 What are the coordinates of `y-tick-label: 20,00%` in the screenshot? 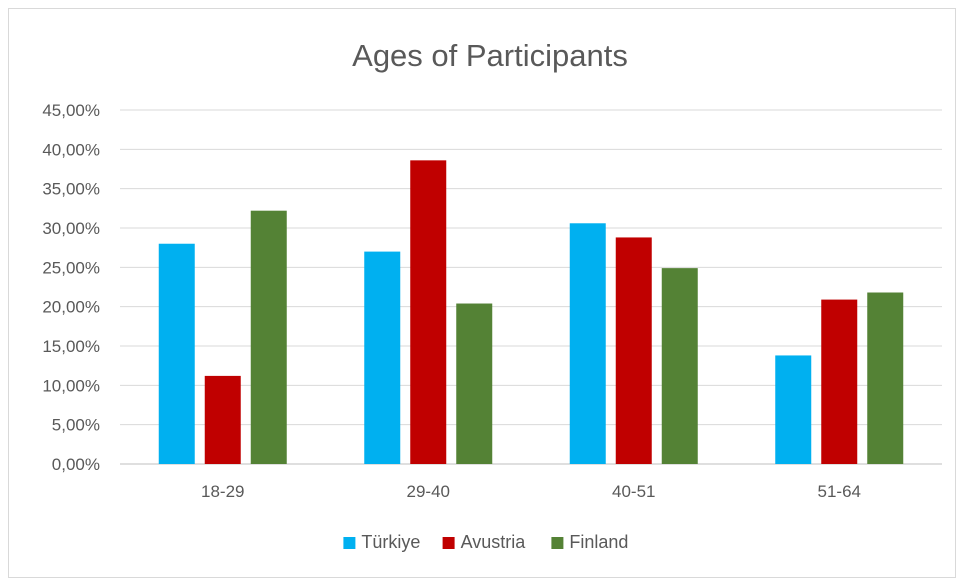 It's located at (71, 307).